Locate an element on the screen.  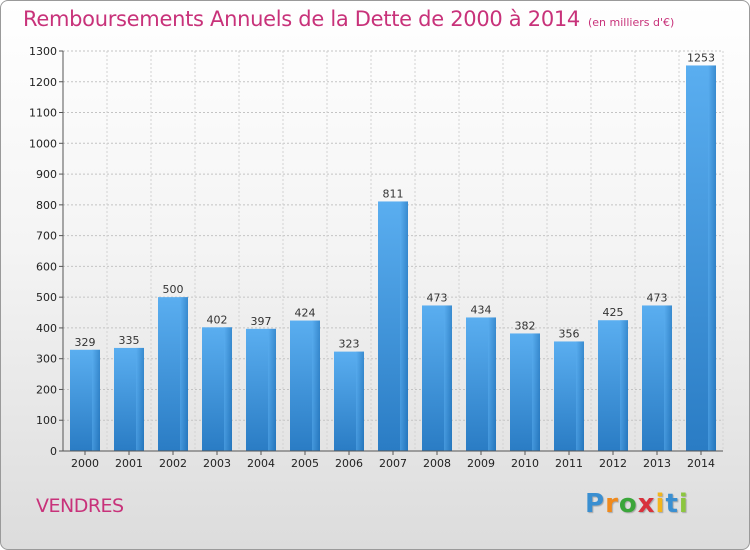
y-tick-label: 1200 is located at coordinates (43, 82).